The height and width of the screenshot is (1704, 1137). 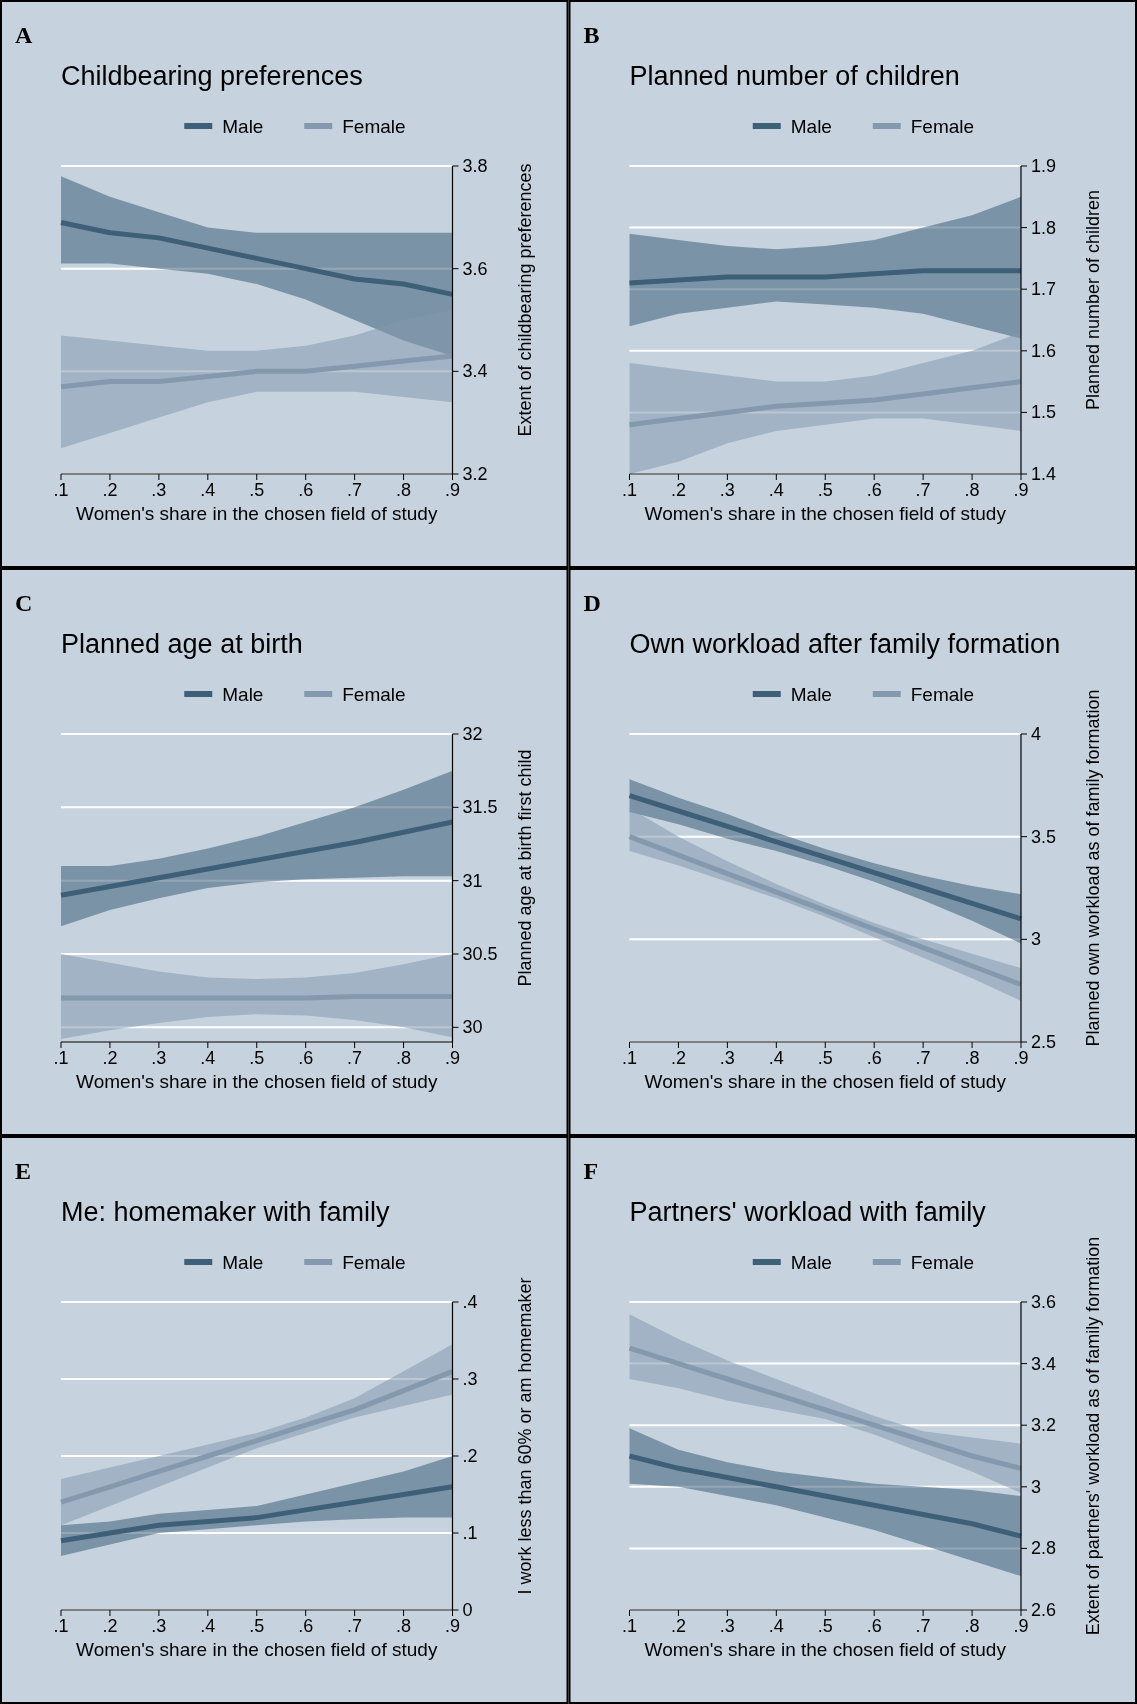 I want to click on y-tick-label: 1.4, so click(x=1044, y=474).